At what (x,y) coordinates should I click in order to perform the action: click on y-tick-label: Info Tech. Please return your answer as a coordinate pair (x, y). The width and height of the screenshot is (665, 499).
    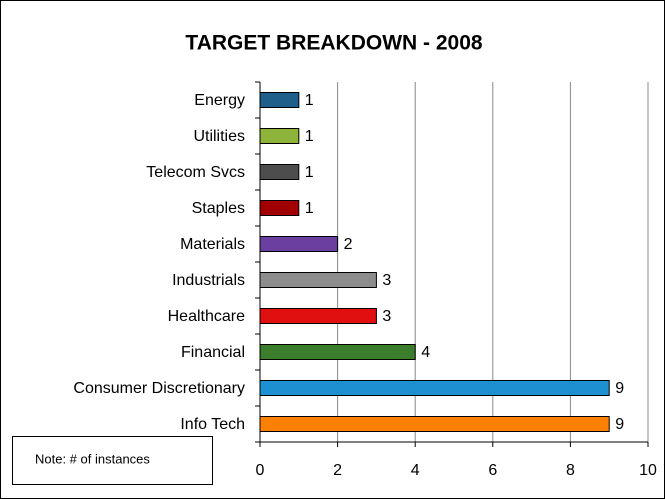
    Looking at the image, I should click on (212, 424).